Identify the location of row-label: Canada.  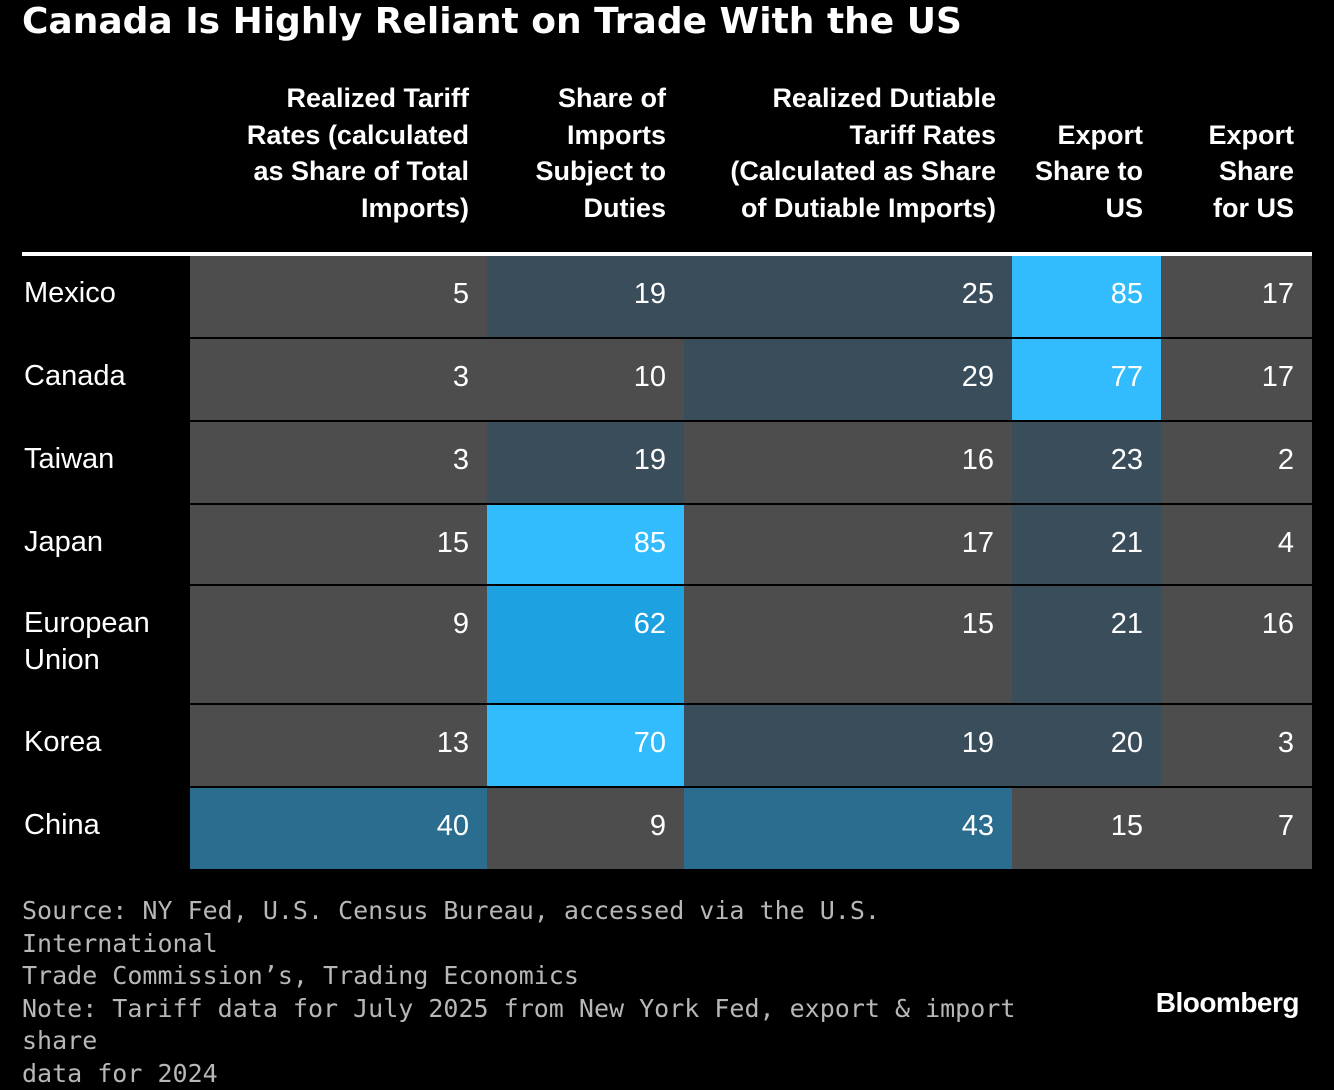
(106, 379).